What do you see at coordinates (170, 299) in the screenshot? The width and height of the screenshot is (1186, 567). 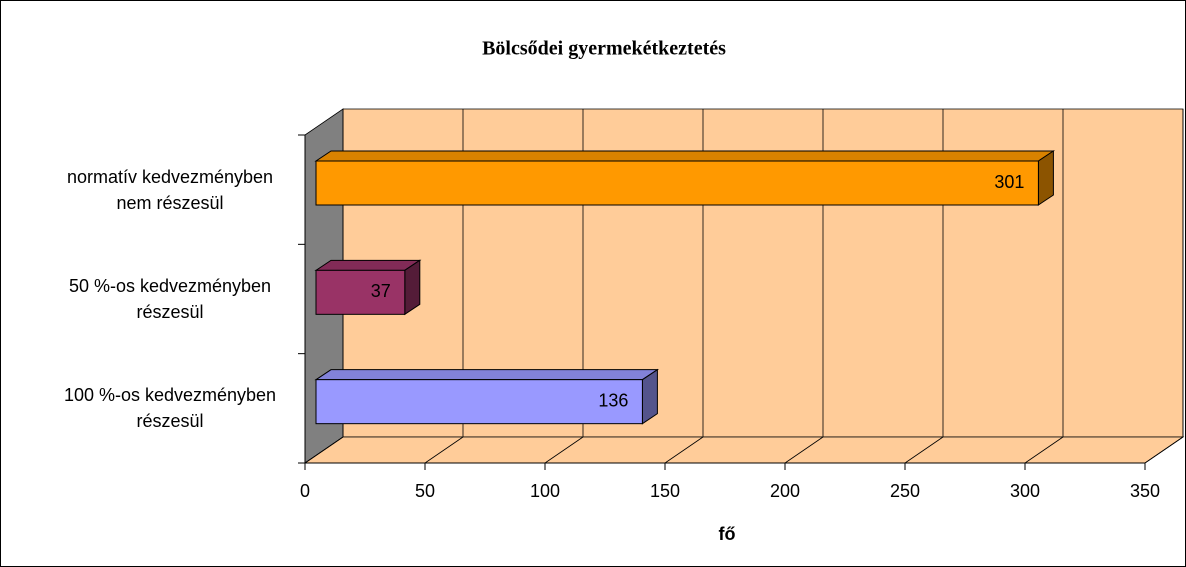 I see `y-tick-label: 50 %-os kedvezményben részesül` at bounding box center [170, 299].